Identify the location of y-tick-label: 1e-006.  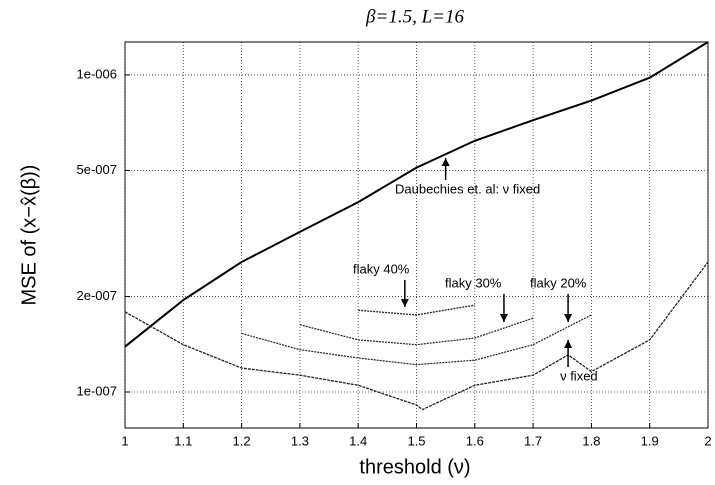
(97, 73).